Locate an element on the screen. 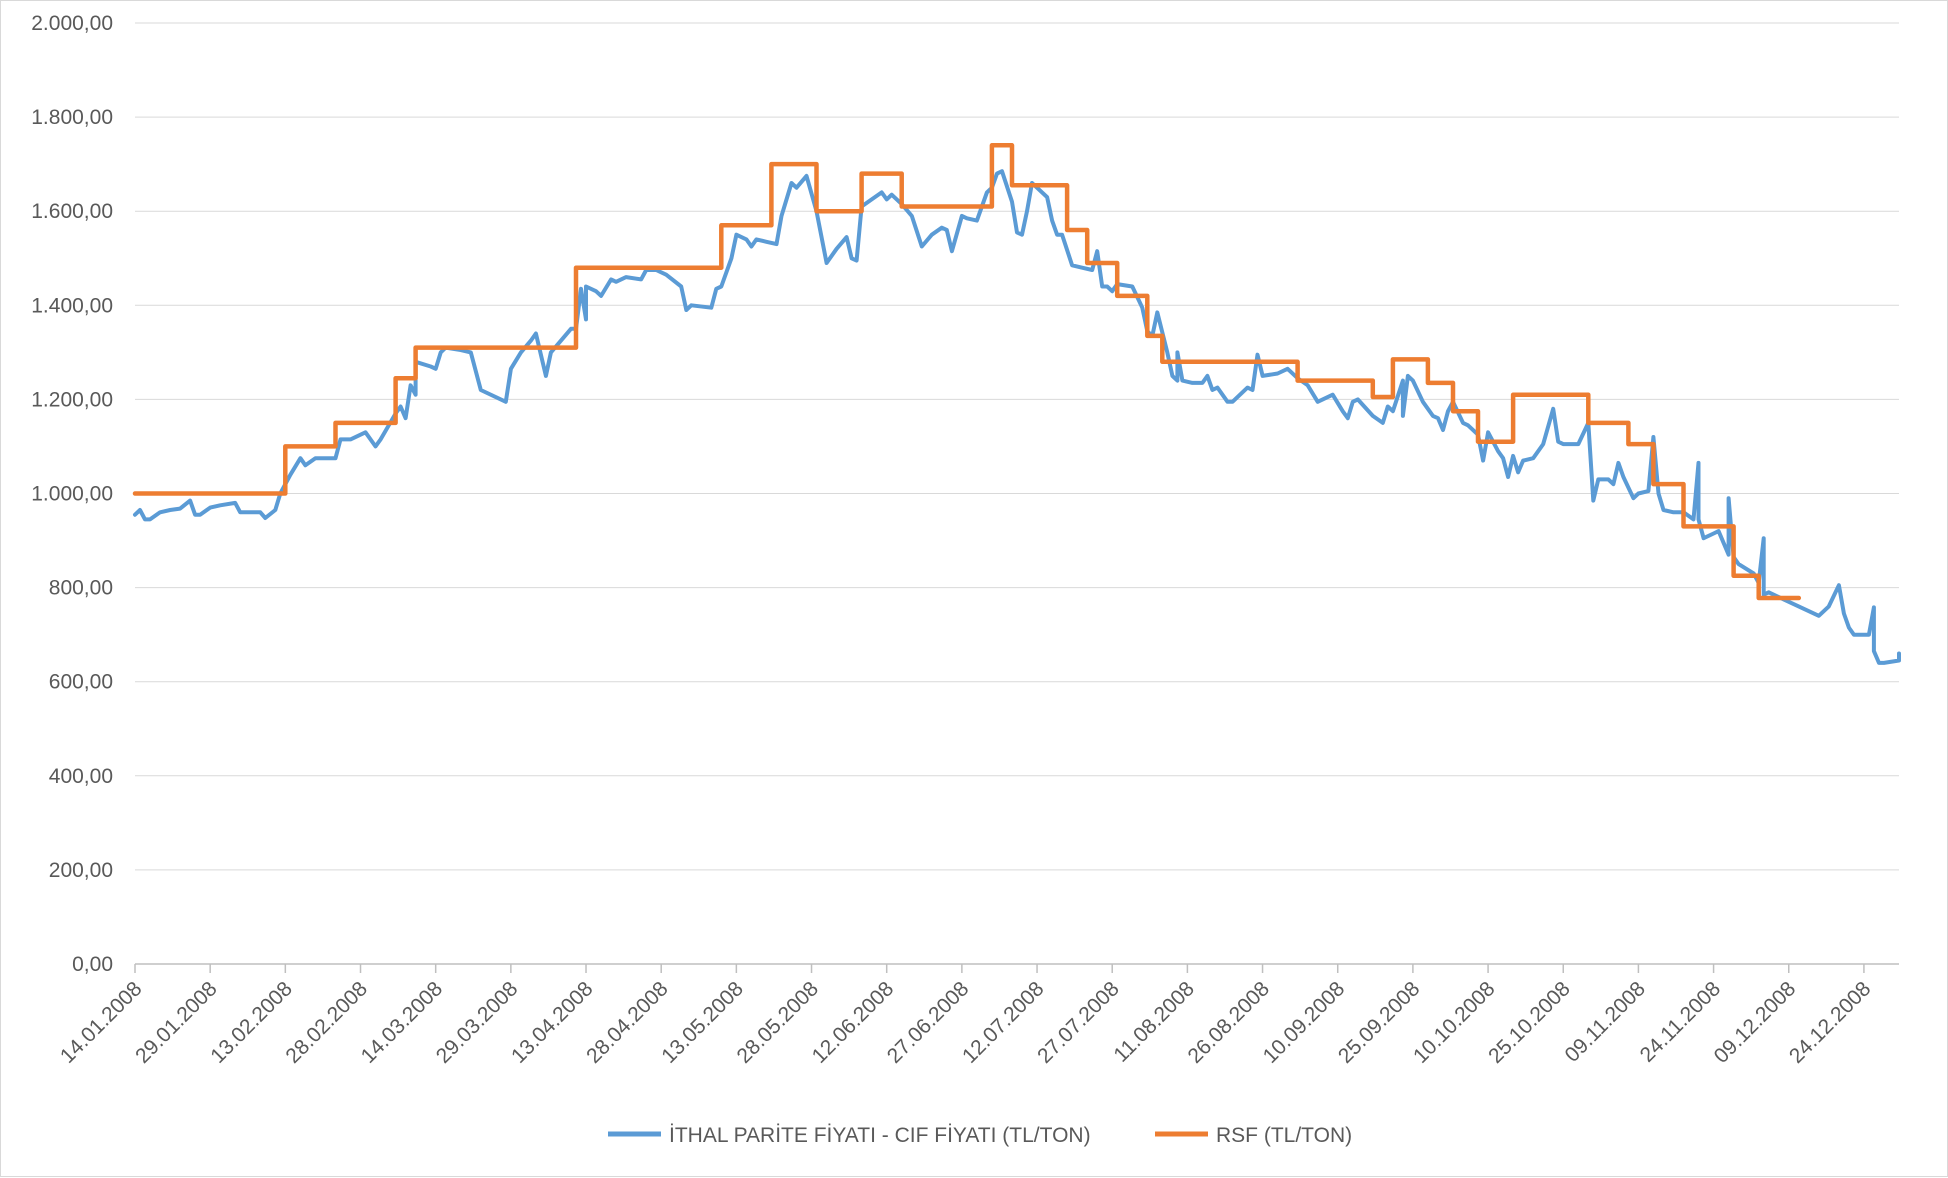 This screenshot has width=1948, height=1178. x-tick-label: 25.10.2008 is located at coordinates (1529, 1022).